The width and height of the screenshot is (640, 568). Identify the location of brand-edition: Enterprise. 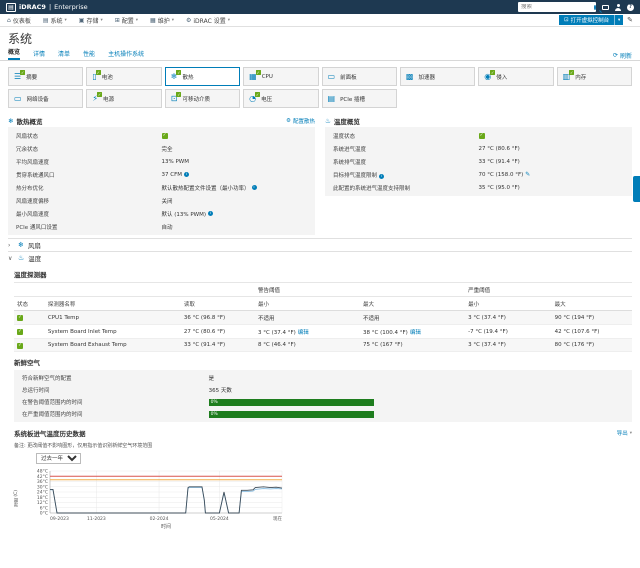
(71, 7).